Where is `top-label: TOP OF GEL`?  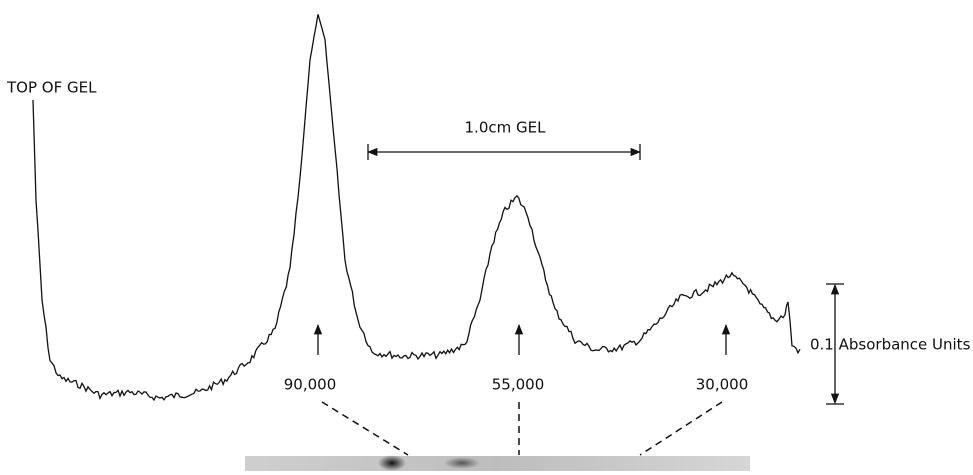
top-label: TOP OF GEL is located at coordinates (51, 88).